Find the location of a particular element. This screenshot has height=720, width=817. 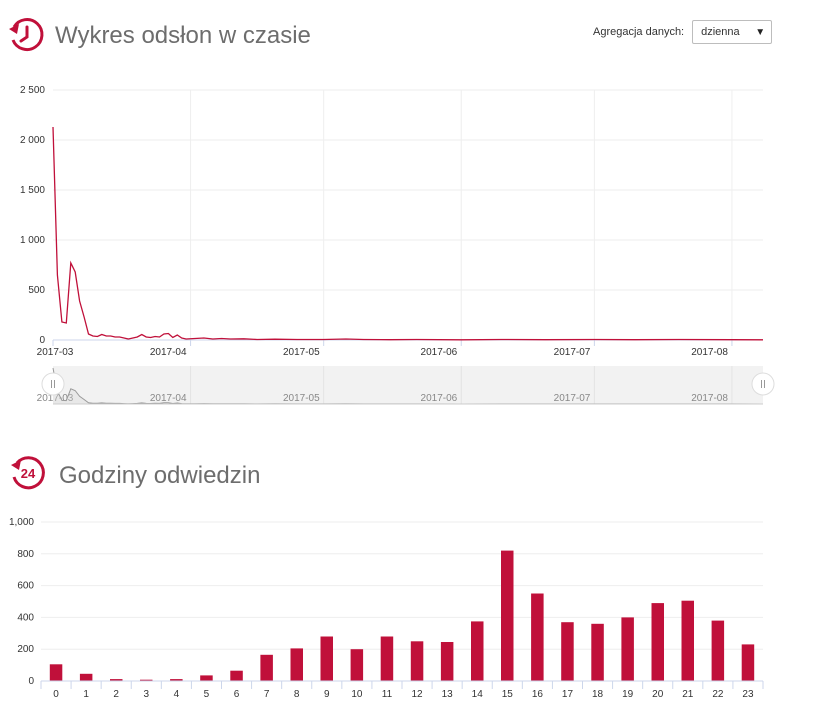

navigator-selection is located at coordinates (408, 385).